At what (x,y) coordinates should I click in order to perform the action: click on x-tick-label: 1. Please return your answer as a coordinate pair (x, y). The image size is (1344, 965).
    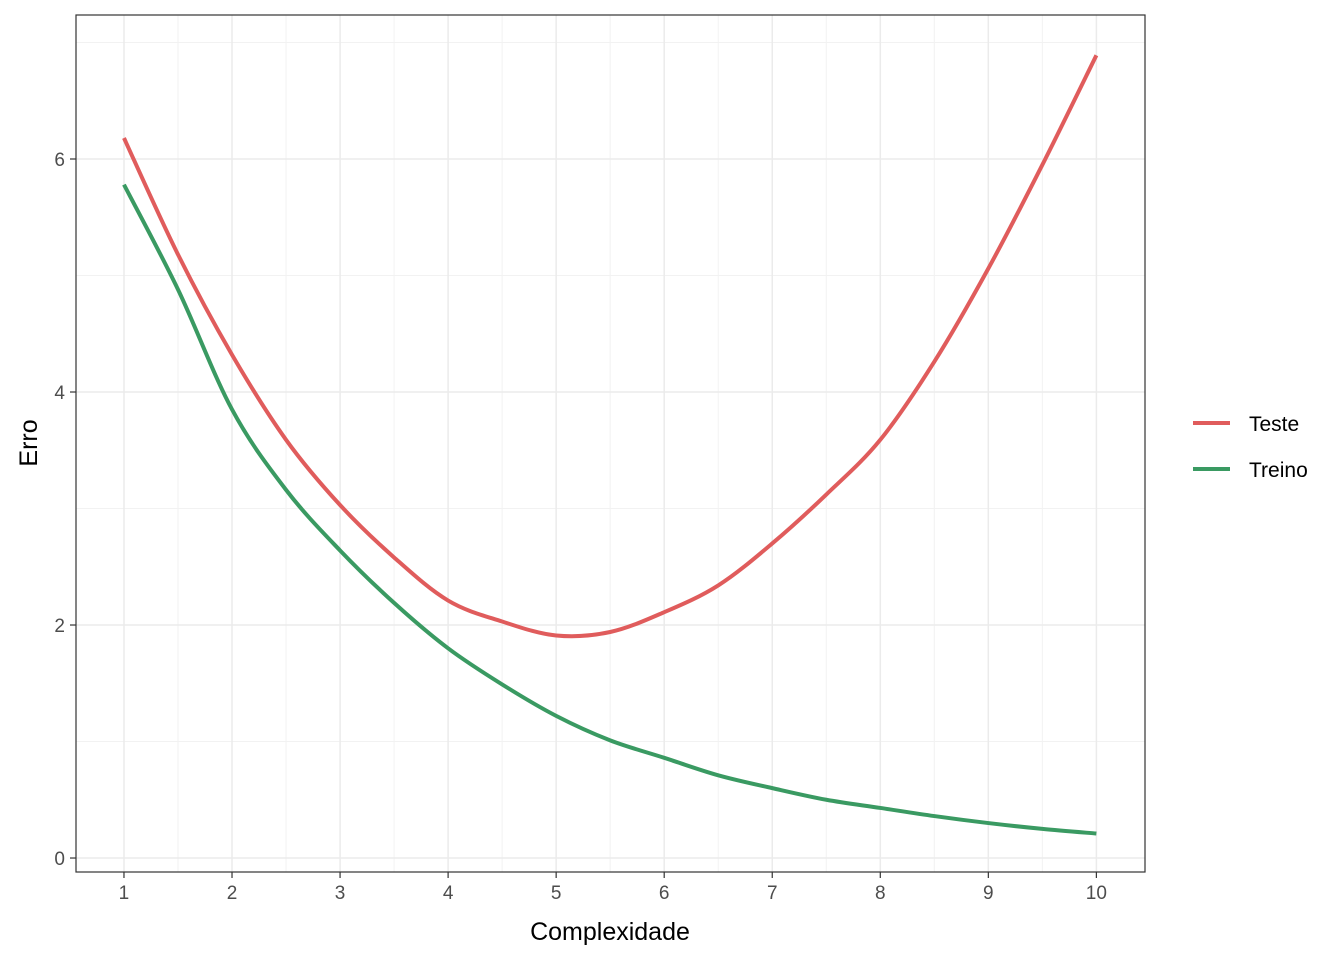
    Looking at the image, I should click on (124, 893).